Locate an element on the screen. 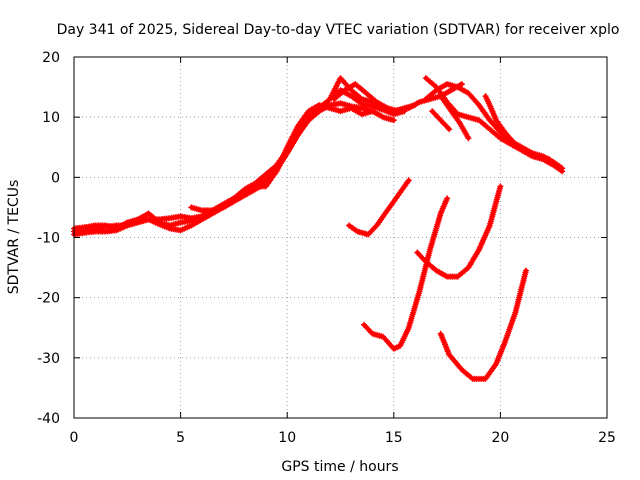 Image resolution: width=640 pixels, height=480 pixels. y-axis-label: SDTVAR / TECUs is located at coordinates (14, 237).